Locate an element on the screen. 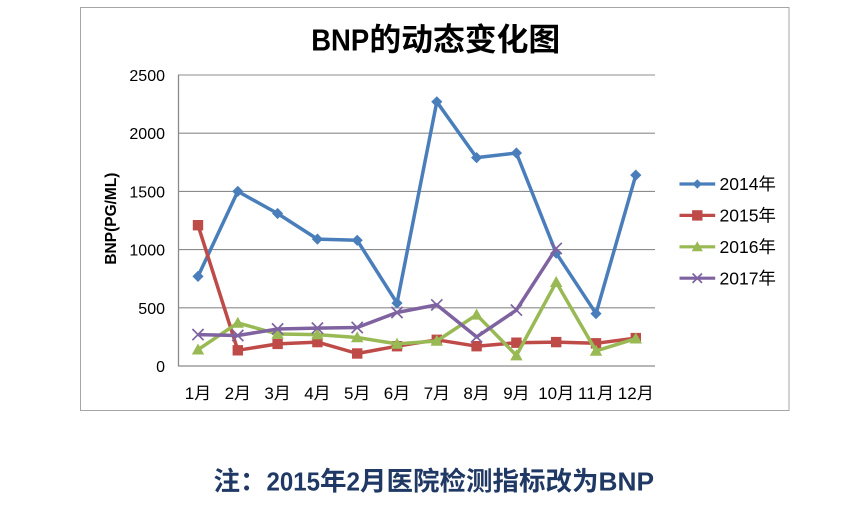  svg-text: BNP(PG/ML) is located at coordinates (111, 219).